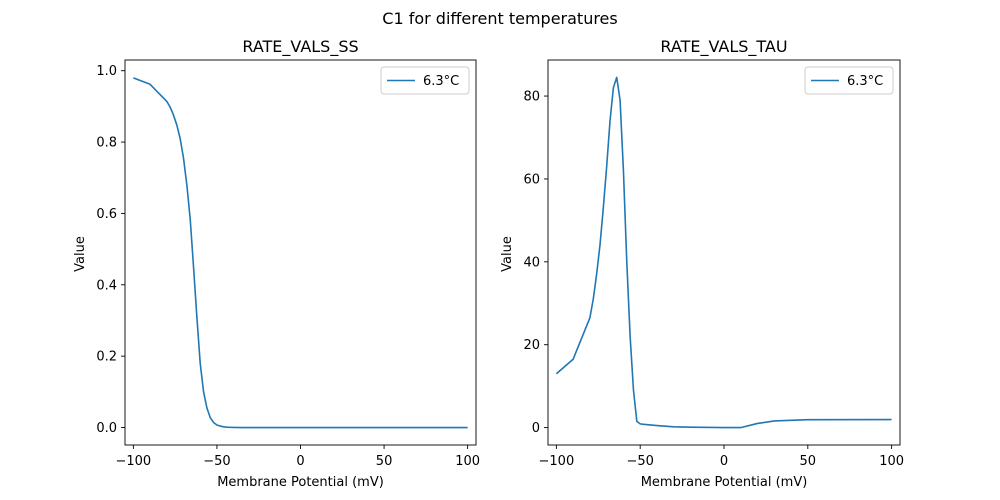 This screenshot has height=500, width=1000. Describe the element at coordinates (531, 262) in the screenshot. I see `y-tick-label: 40` at that location.